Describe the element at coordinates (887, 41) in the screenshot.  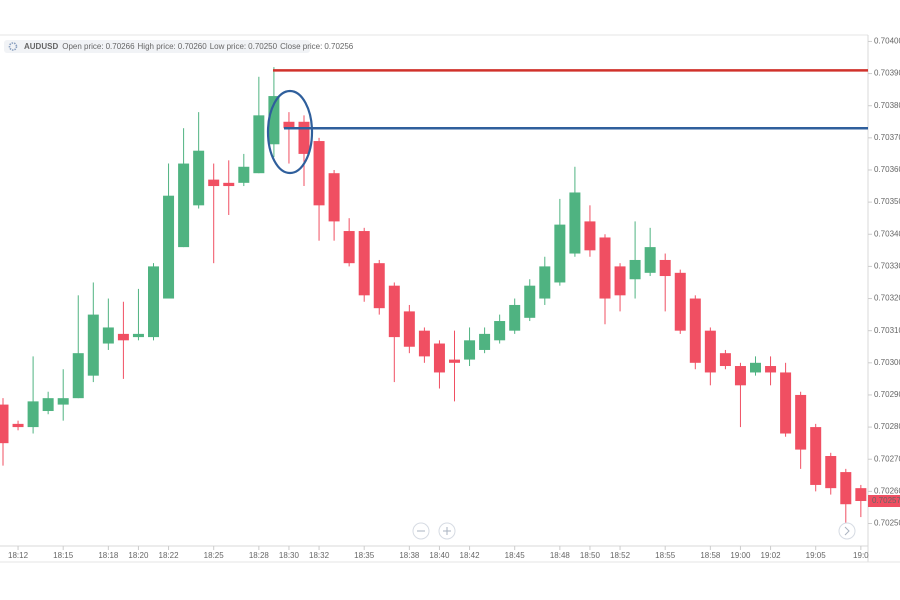
I see `y-tick-label: 0.70400` at that location.